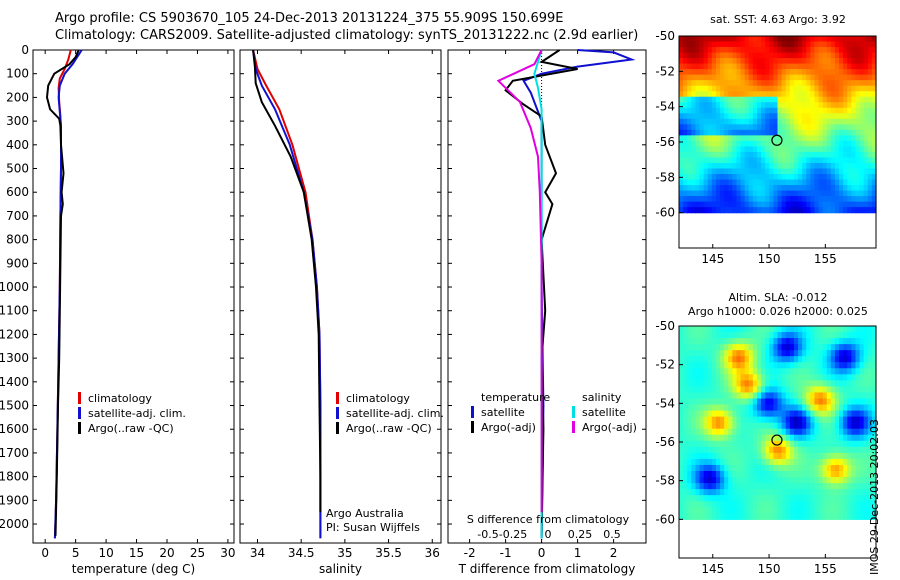 The height and width of the screenshot is (580, 900). I want to click on sst_map-xtick-label: 155, so click(825, 259).